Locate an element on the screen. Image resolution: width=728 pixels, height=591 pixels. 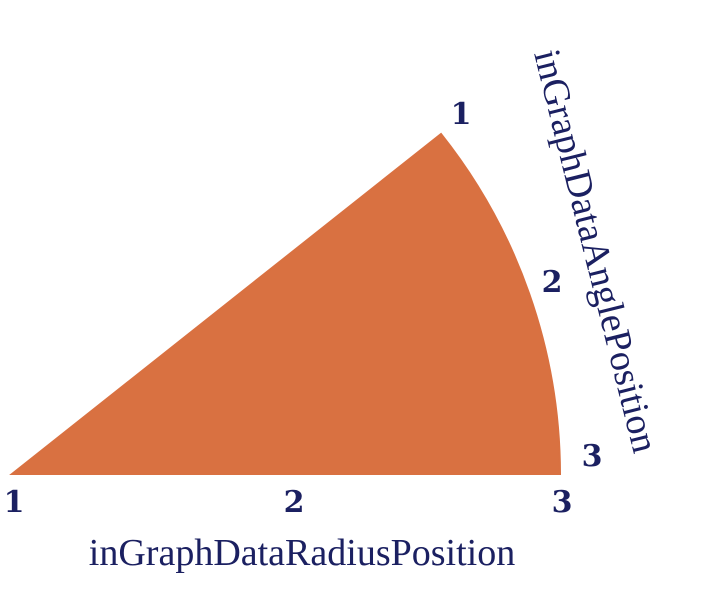
angle-tick-1: 1 is located at coordinates (461, 114).